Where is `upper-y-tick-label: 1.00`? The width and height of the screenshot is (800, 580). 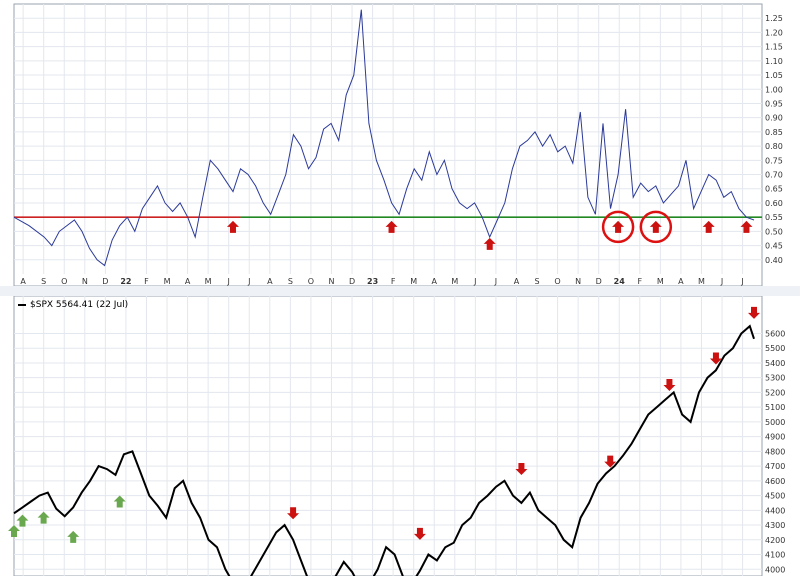
upper-y-tick-label: 1.00 is located at coordinates (774, 89).